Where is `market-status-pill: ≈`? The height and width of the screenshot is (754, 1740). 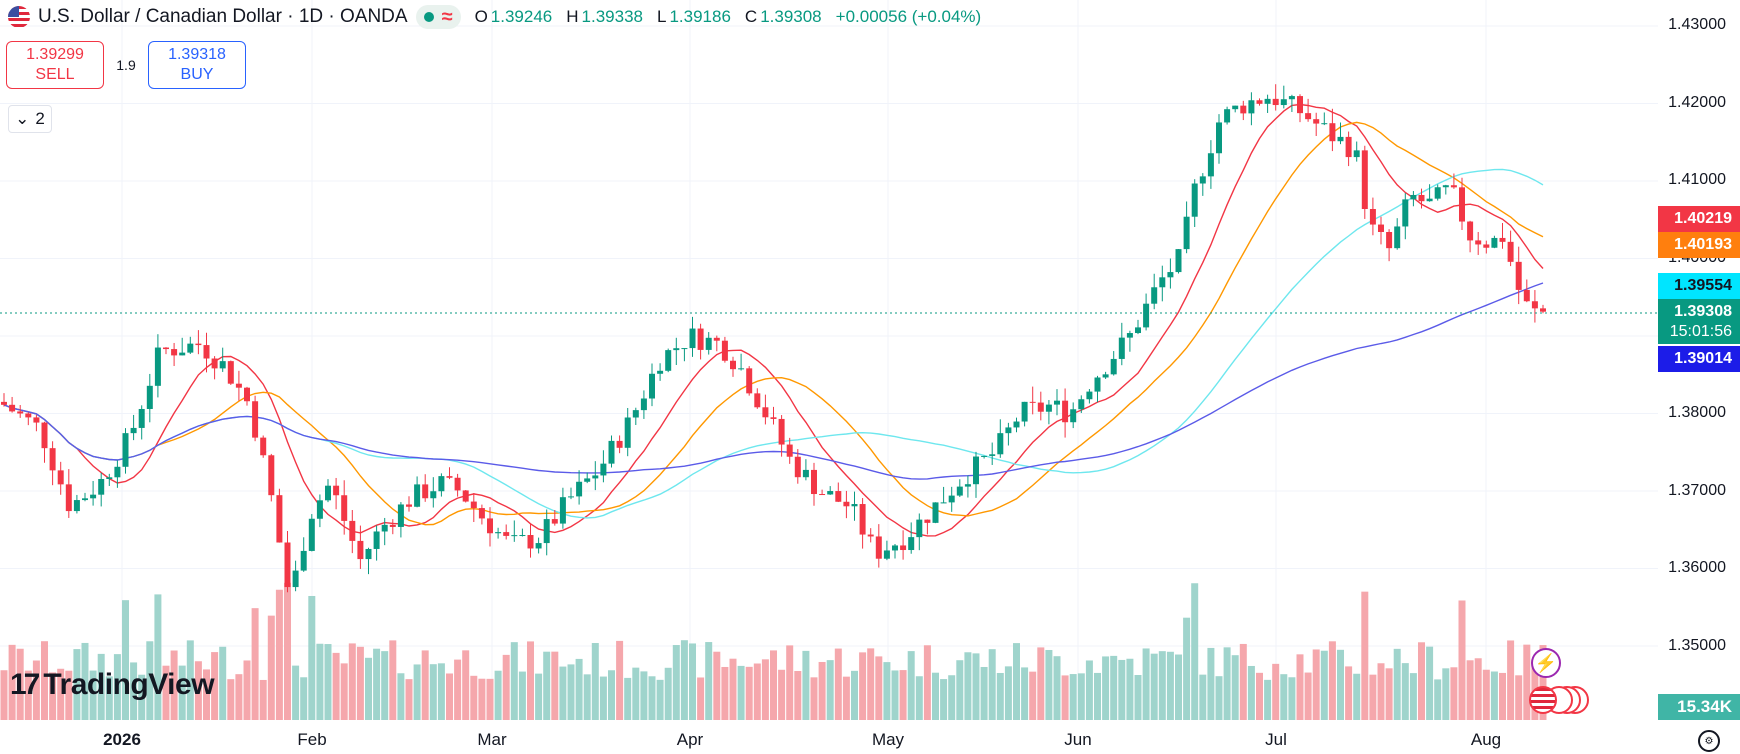 market-status-pill: ≈ is located at coordinates (438, 17).